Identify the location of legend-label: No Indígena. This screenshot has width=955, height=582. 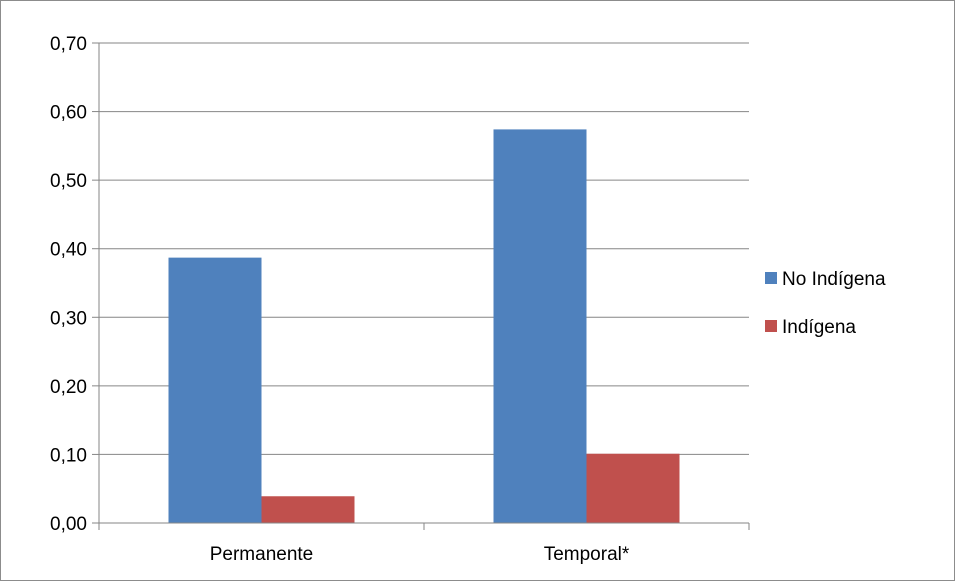
(834, 279).